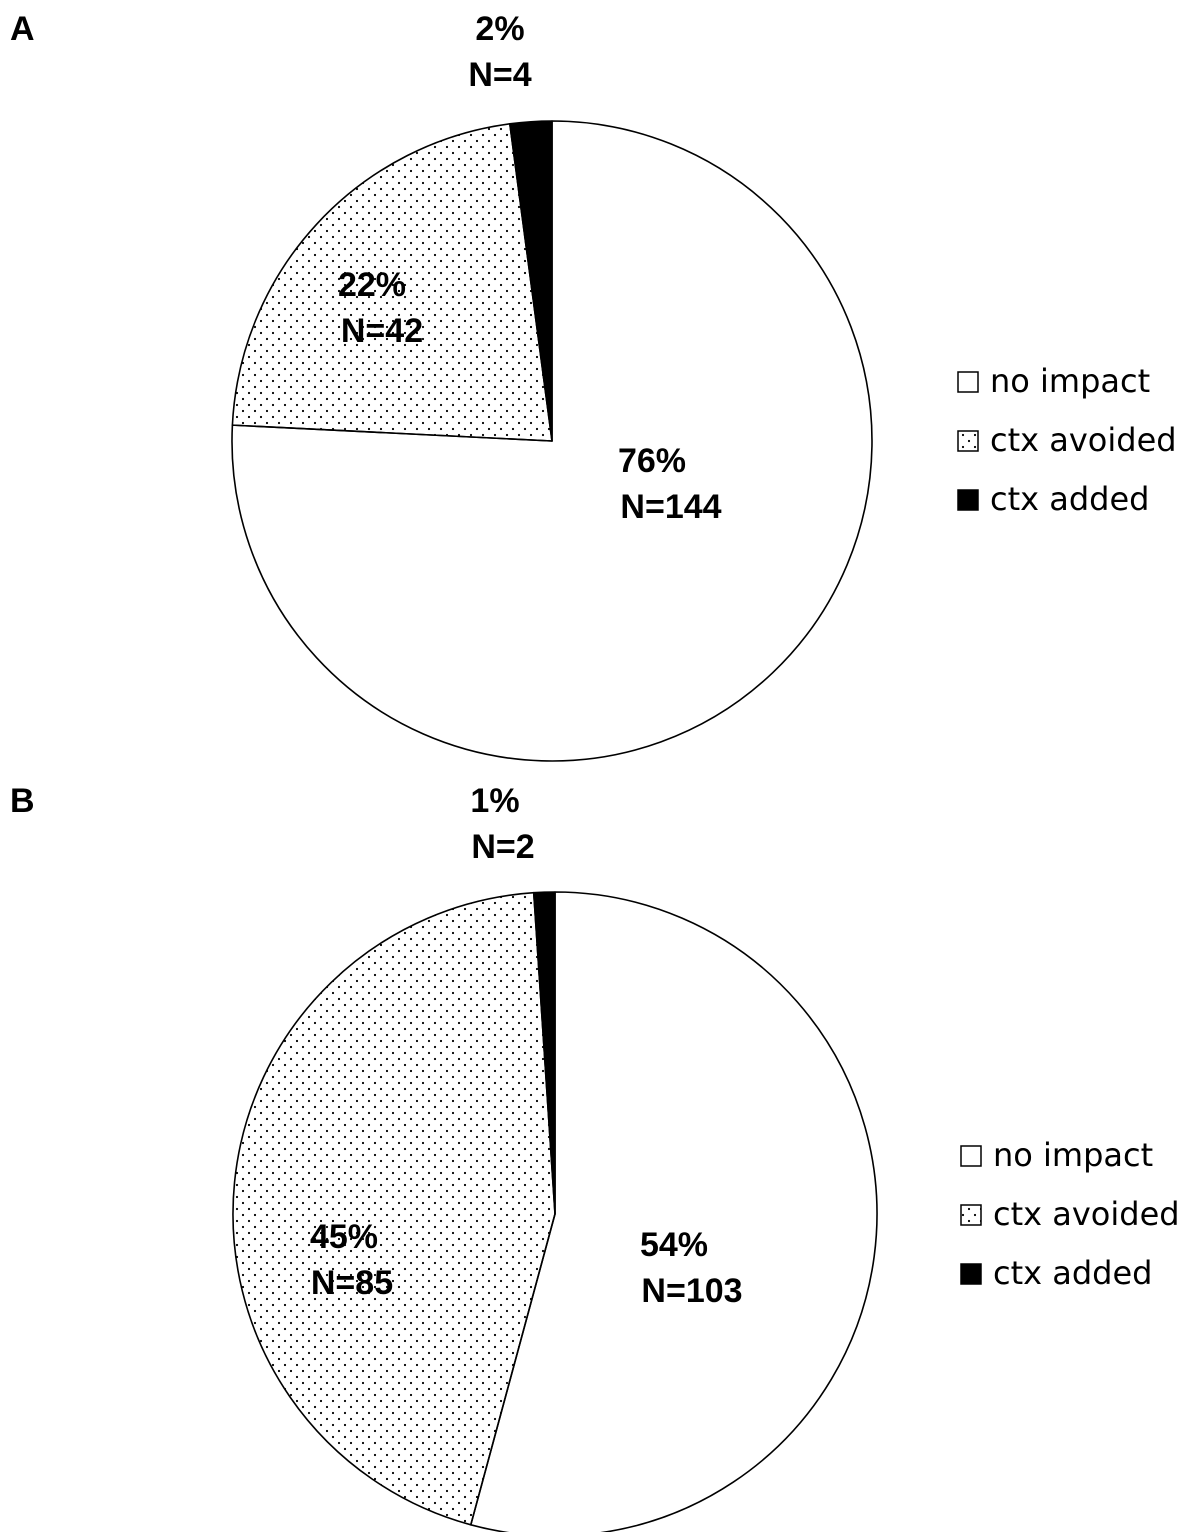 This screenshot has width=1190, height=1532. Describe the element at coordinates (502, 847) in the screenshot. I see `label-b-ctx-added-n: N=2` at that location.